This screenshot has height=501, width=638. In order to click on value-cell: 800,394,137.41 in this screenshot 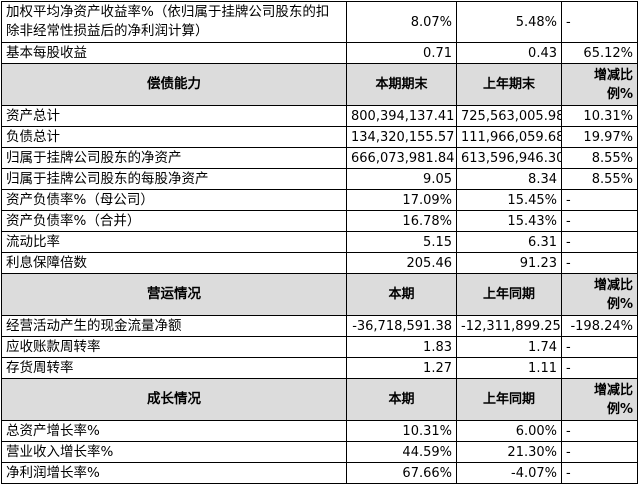, I will do `click(401, 116)`.